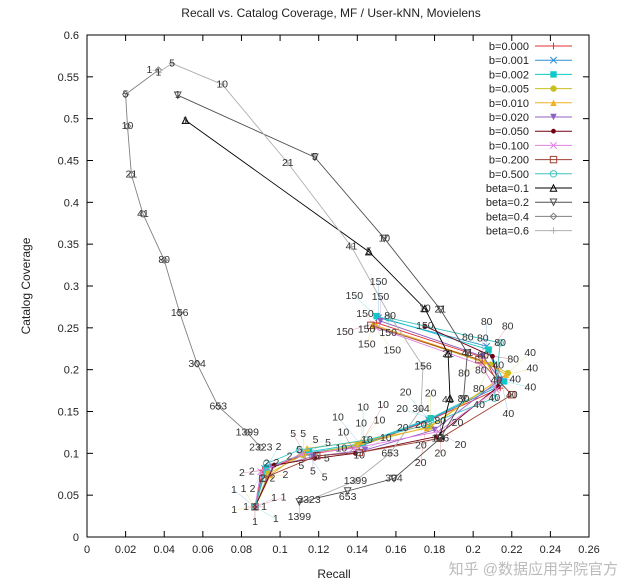  I want to click on legend-label: beta=0.6, so click(507, 232).